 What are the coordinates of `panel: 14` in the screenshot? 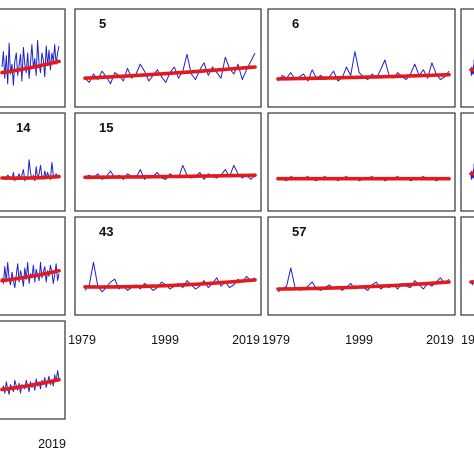 It's located at (33, 162).